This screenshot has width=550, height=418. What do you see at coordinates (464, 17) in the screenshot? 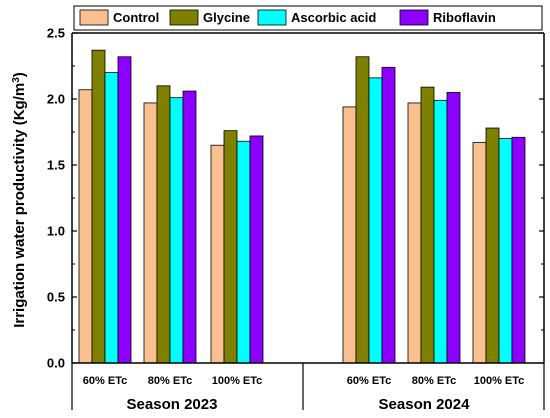
I see `legend-label: Riboflavin` at bounding box center [464, 17].